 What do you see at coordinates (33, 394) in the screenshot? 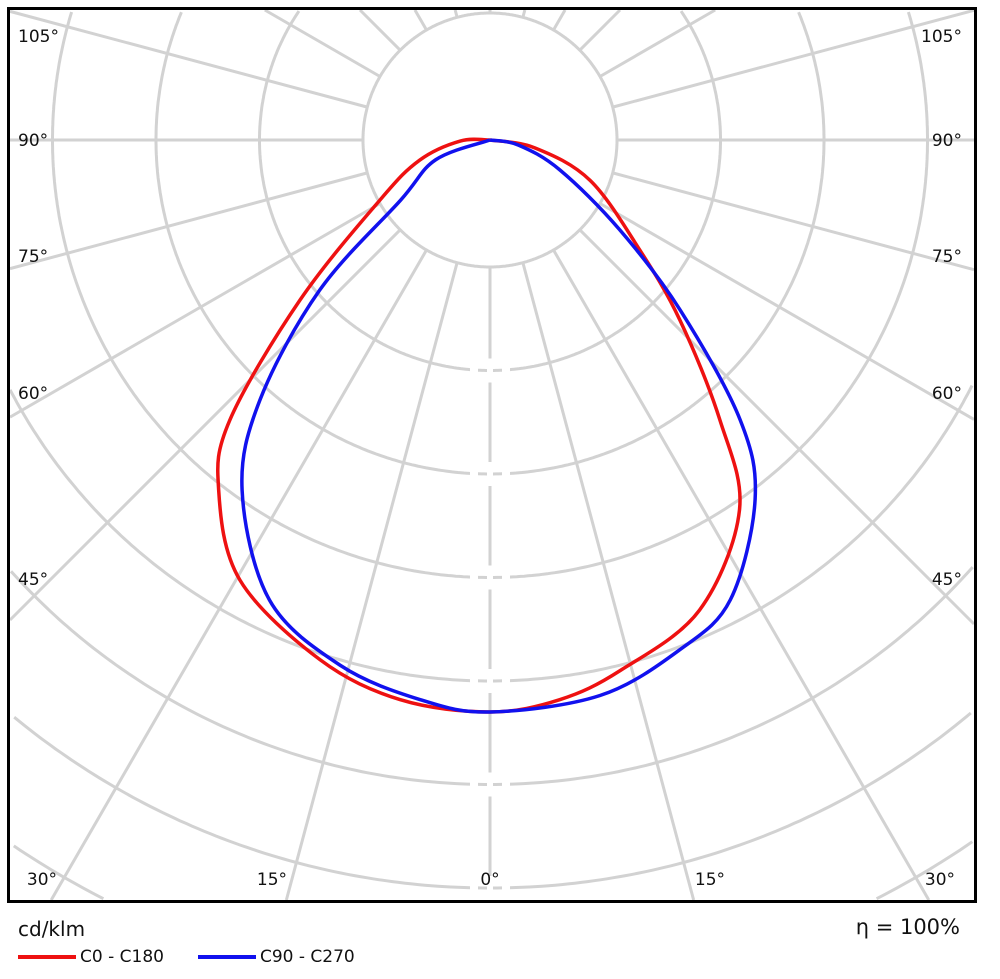
I see `label-left-60: 60°` at bounding box center [33, 394].